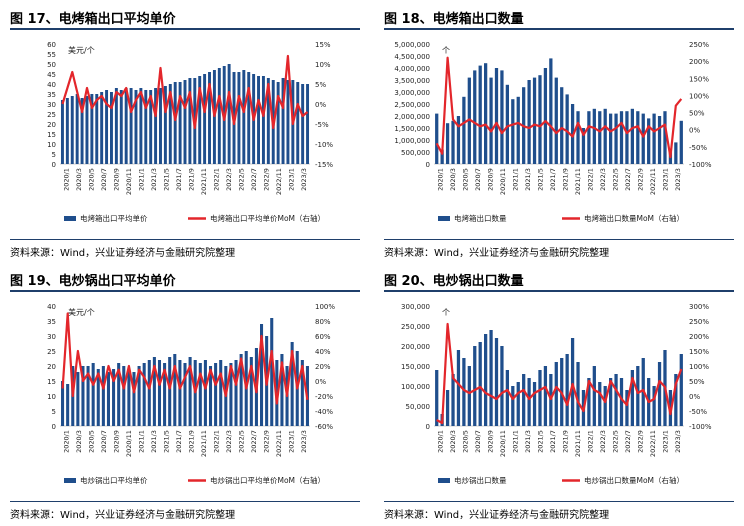 The width and height of the screenshot is (744, 526). I want to click on right-tick-label: 0%, so click(694, 397).